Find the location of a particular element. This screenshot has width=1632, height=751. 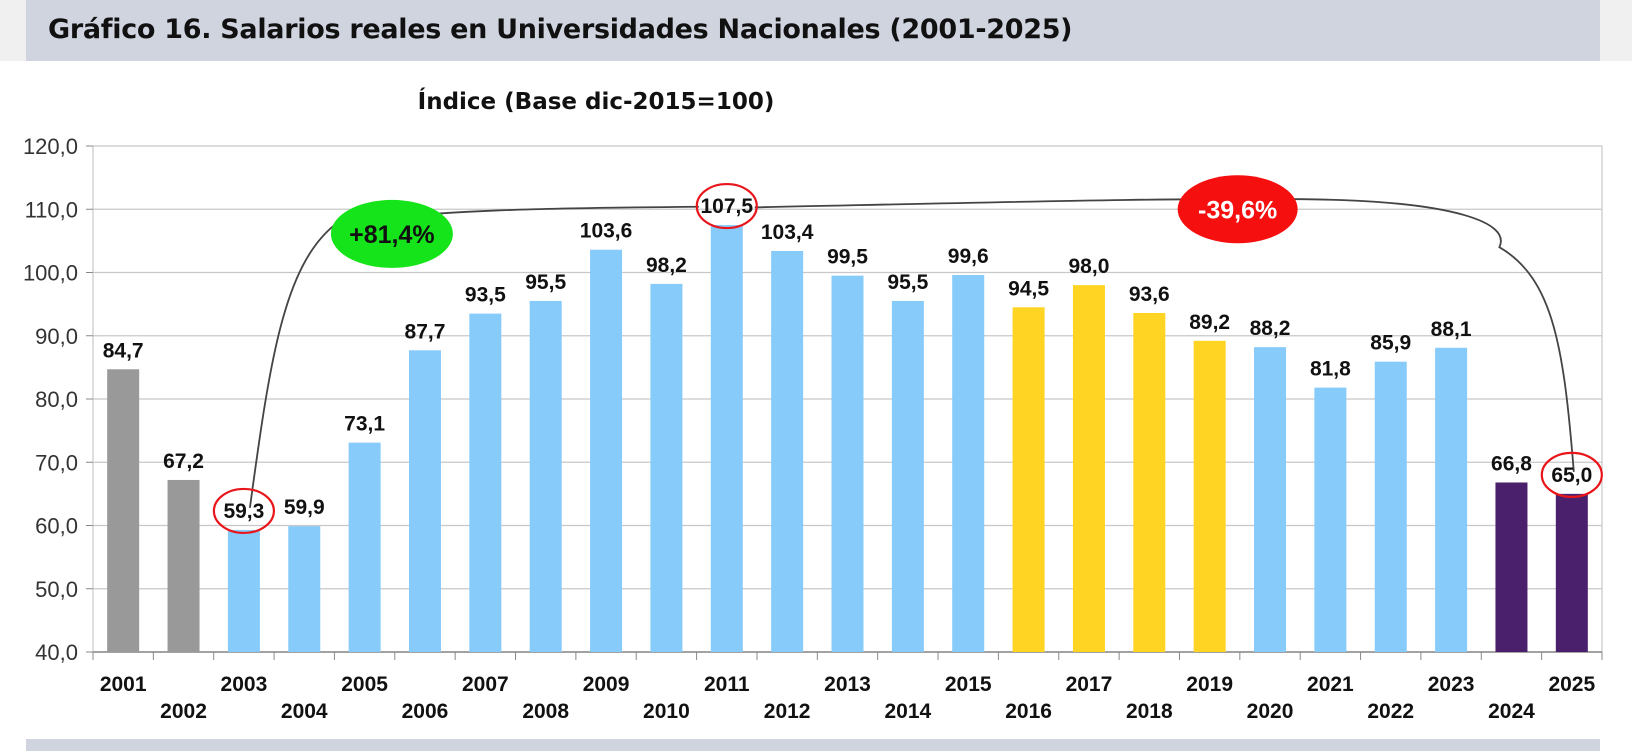

x-tick-label-2007: 2007 is located at coordinates (485, 684).